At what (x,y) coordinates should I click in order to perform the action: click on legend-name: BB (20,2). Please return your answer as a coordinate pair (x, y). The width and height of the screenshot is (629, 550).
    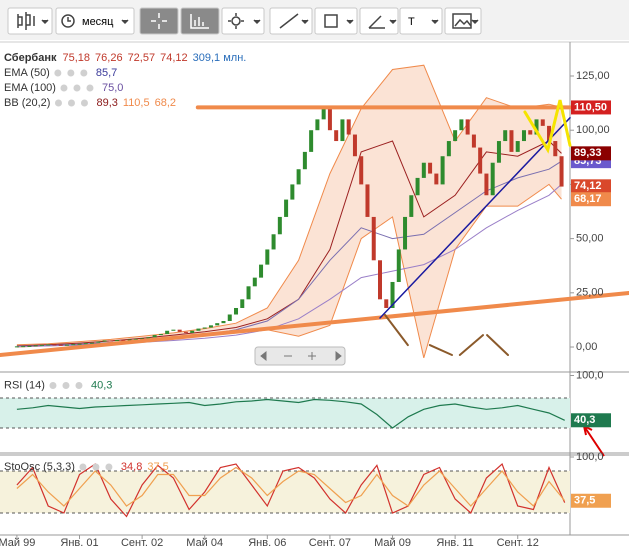
    Looking at the image, I should click on (27, 103).